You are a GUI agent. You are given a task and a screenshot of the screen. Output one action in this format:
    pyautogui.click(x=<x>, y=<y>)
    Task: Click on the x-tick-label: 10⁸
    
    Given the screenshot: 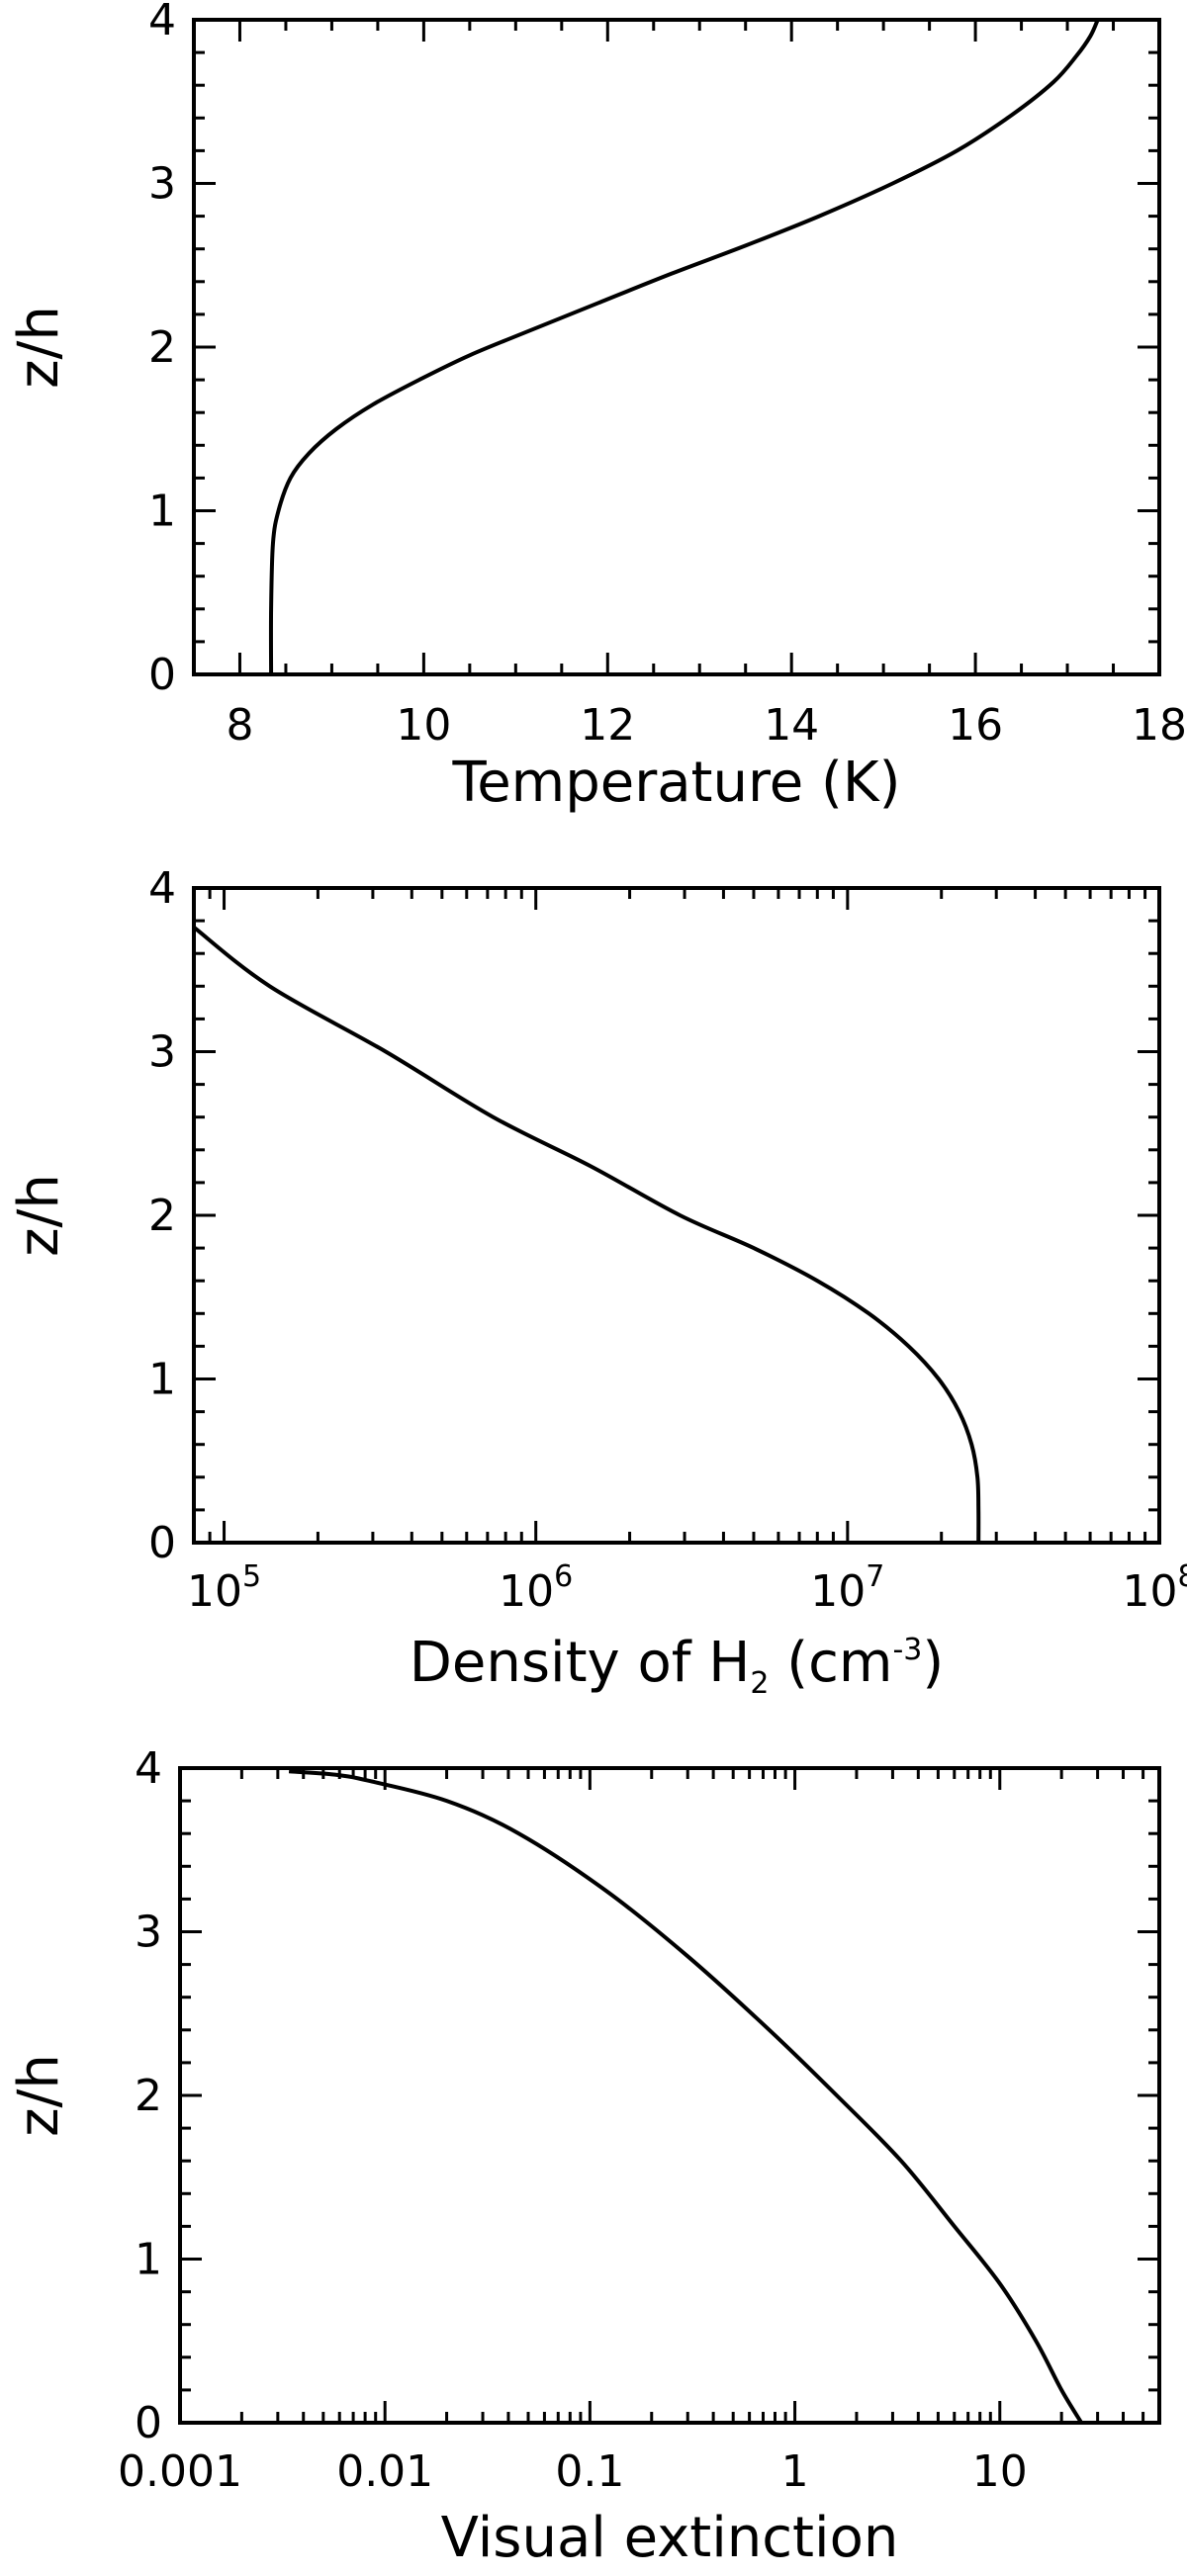 What is the action you would take?
    pyautogui.click(x=1154, y=1588)
    